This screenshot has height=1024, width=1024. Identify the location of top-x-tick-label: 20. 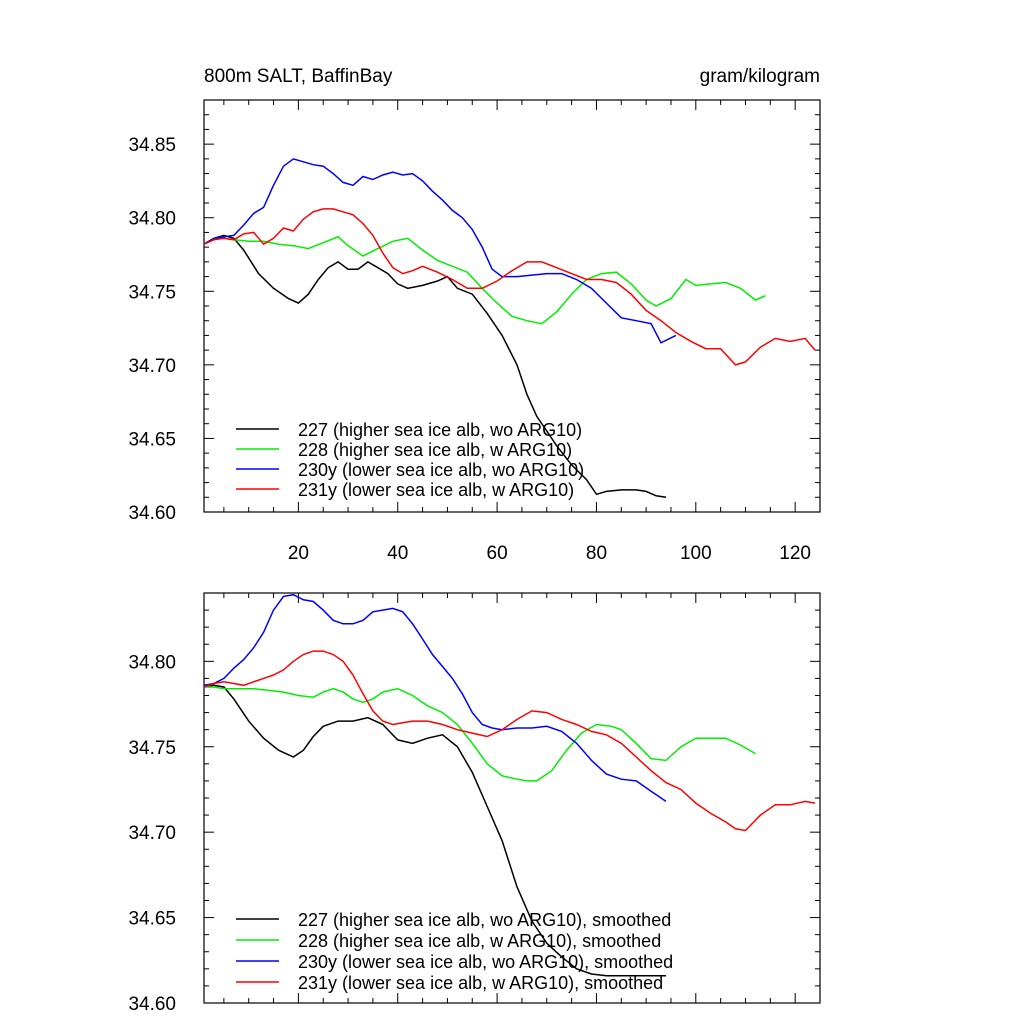
(298, 553).